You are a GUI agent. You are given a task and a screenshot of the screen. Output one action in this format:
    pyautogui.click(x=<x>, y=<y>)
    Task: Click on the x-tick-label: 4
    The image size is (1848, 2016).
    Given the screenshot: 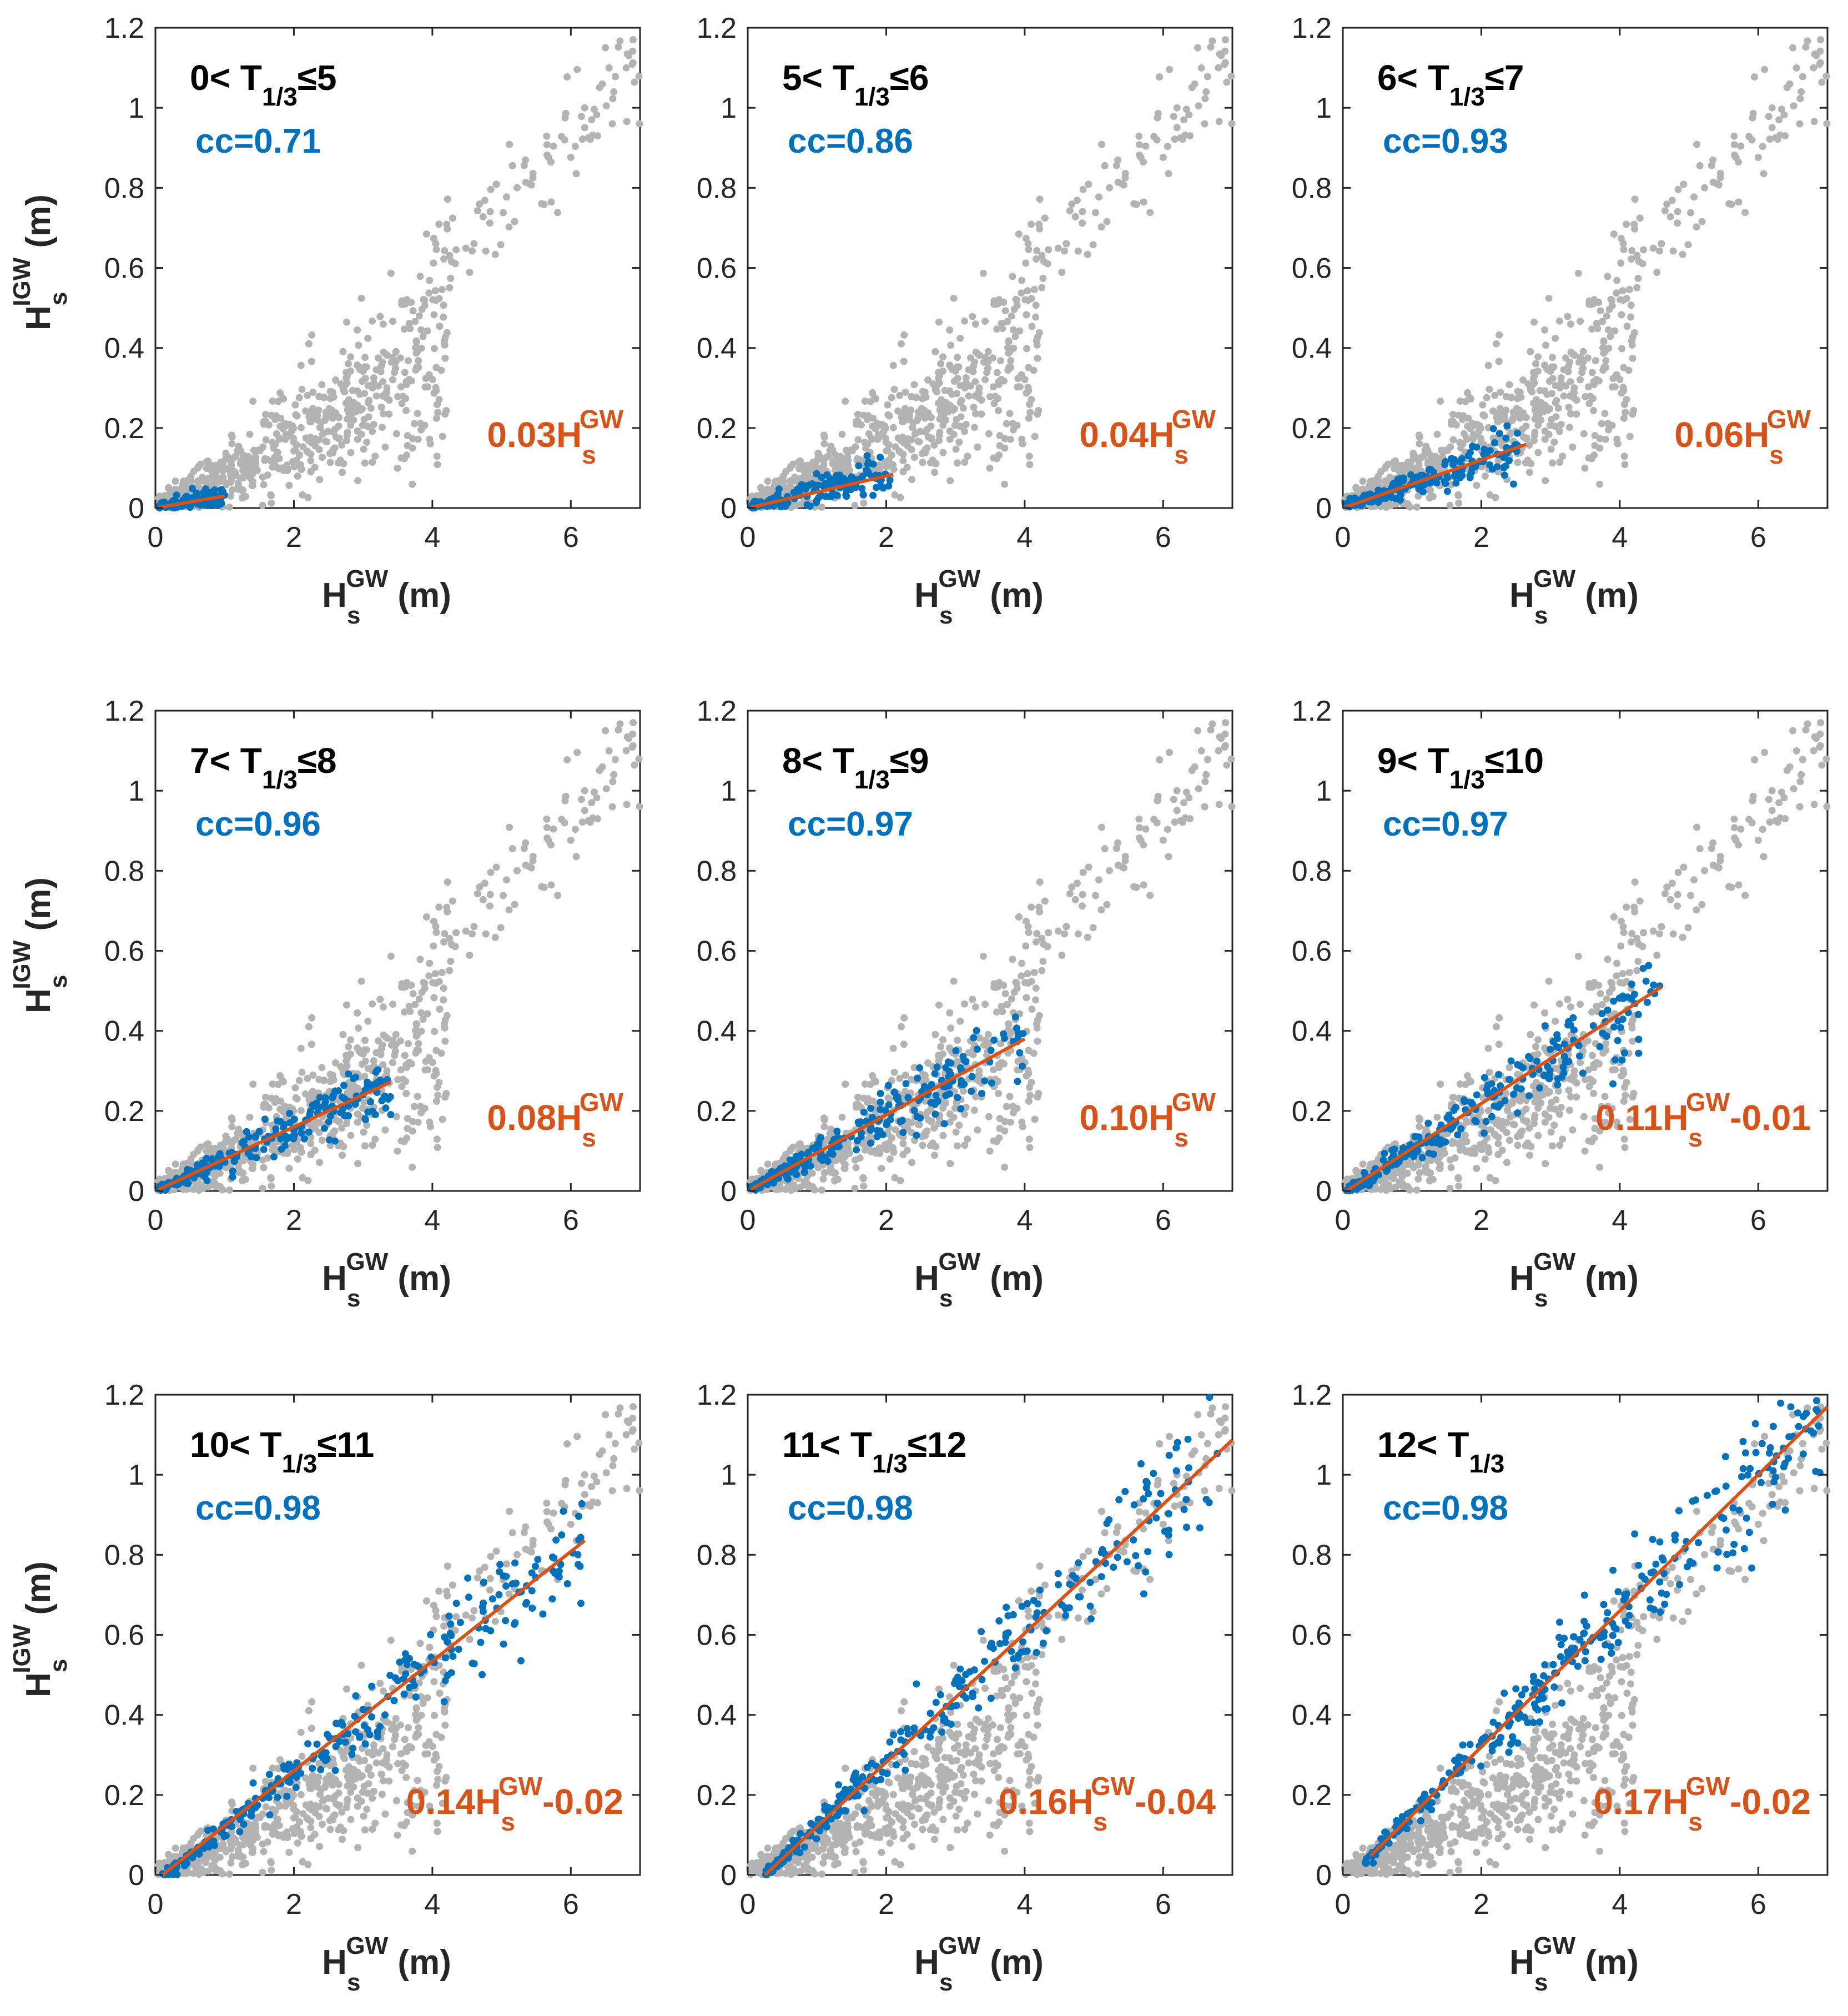 What is the action you would take?
    pyautogui.click(x=1024, y=1220)
    